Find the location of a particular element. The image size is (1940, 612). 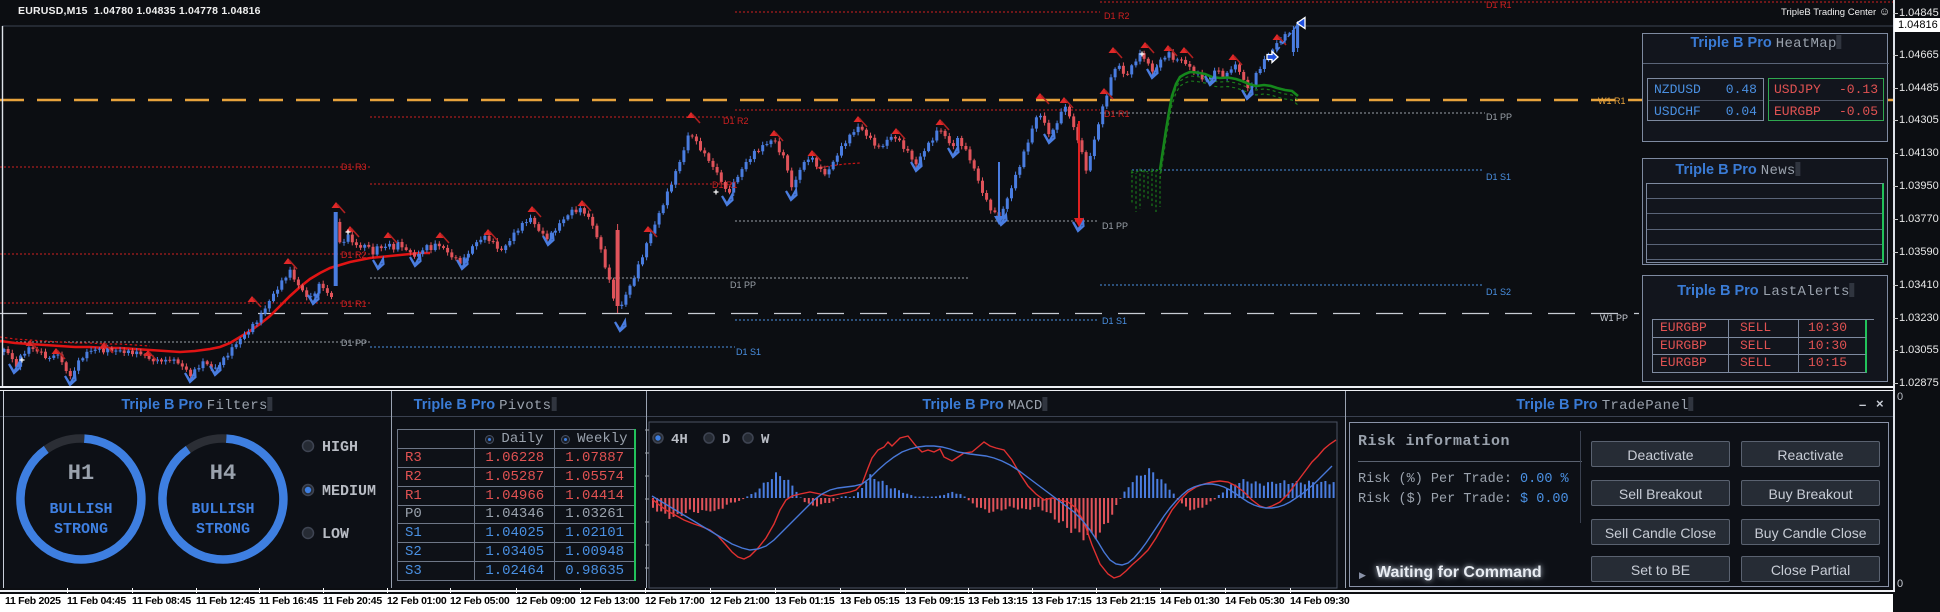

svg-text: W1 PP is located at coordinates (1614, 318).